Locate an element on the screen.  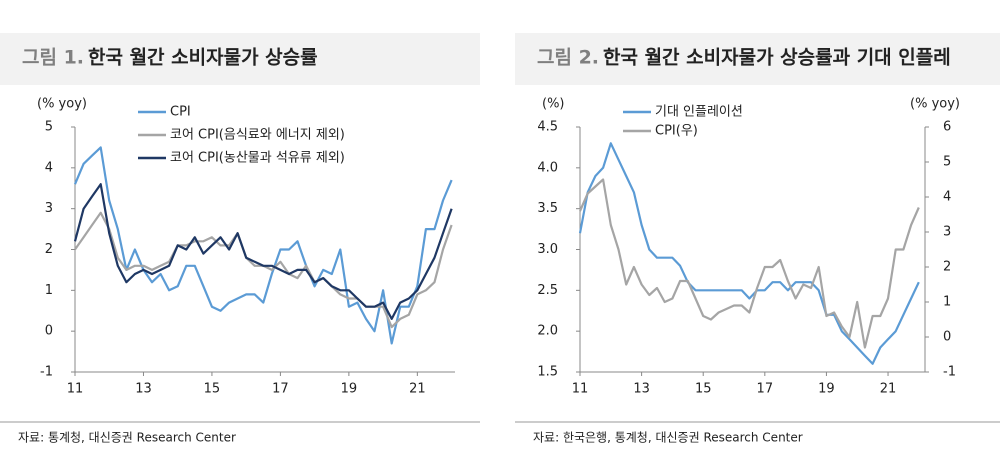
legend-label: 기대 인플레이션 is located at coordinates (699, 112).